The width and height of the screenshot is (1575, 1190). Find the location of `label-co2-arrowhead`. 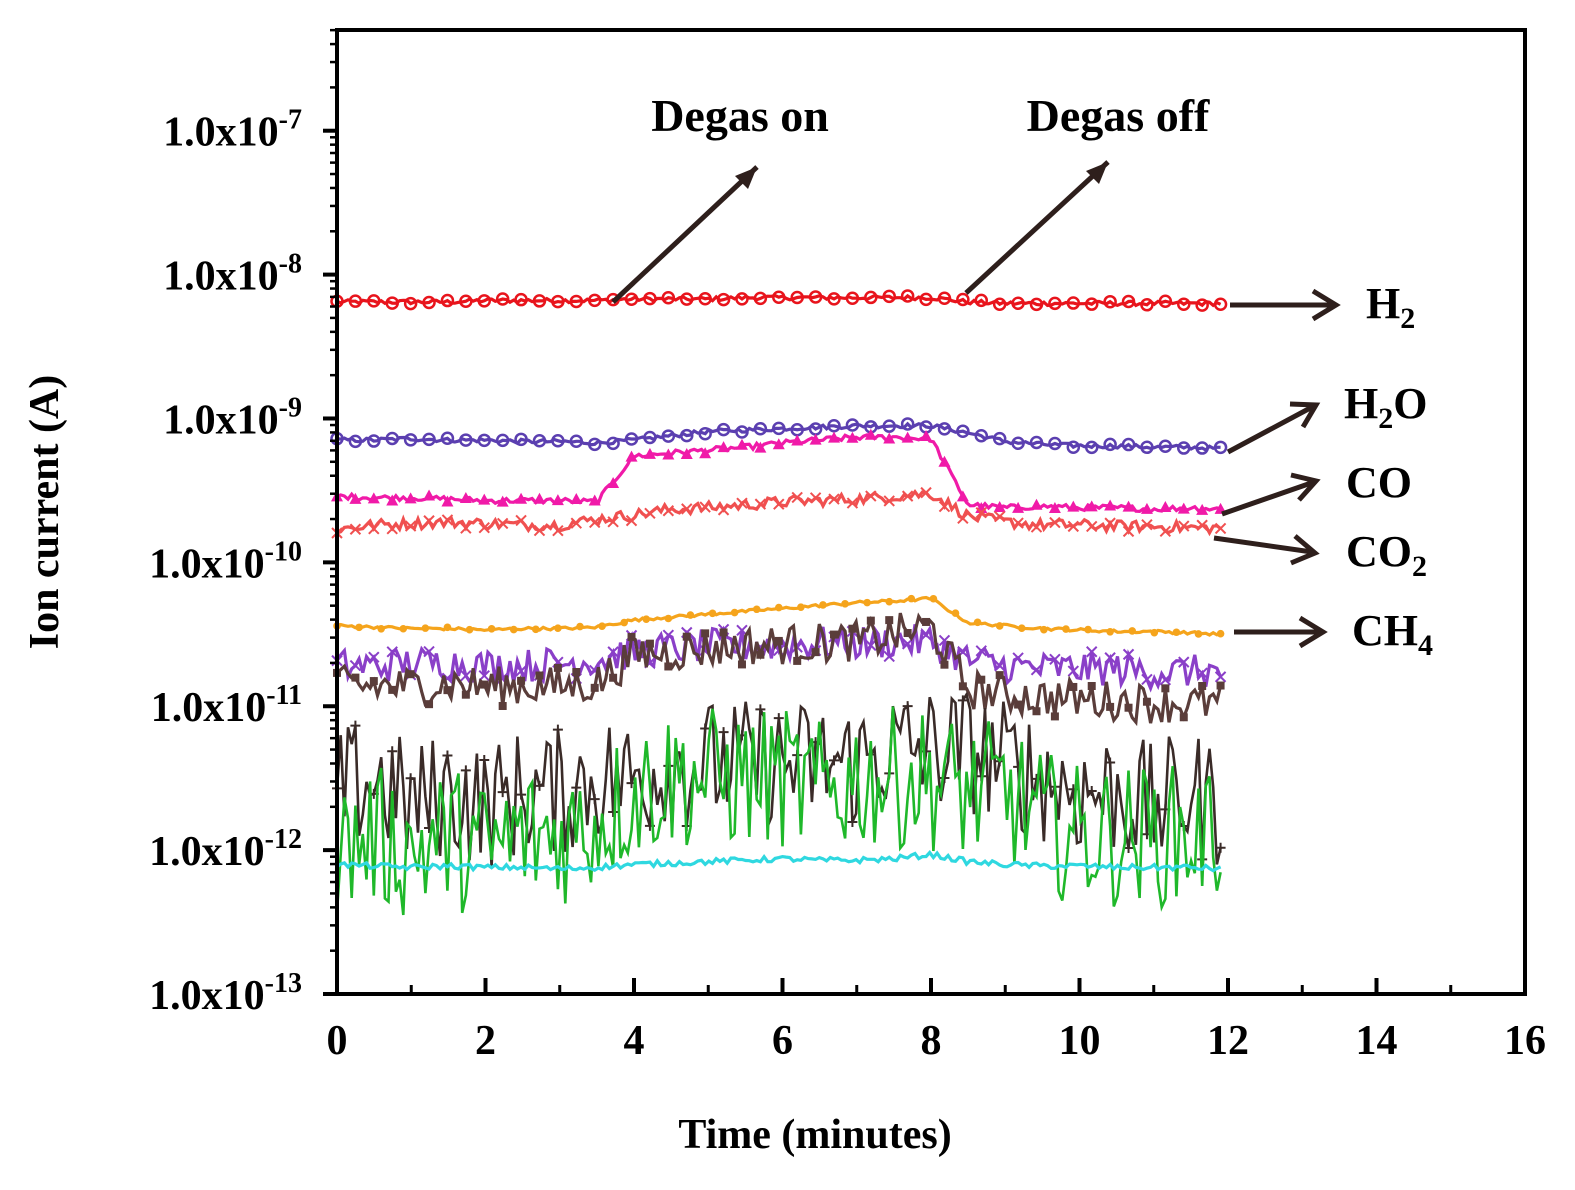

label-co2-arrowhead is located at coordinates (1305, 550).